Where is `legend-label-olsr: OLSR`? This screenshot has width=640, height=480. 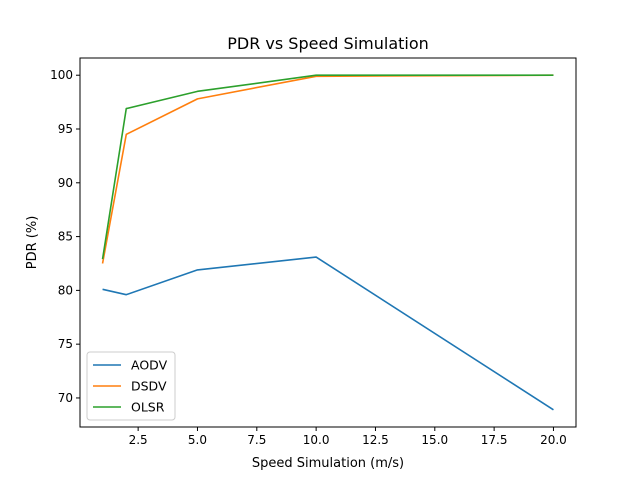
legend-label-olsr: OLSR is located at coordinates (148, 407).